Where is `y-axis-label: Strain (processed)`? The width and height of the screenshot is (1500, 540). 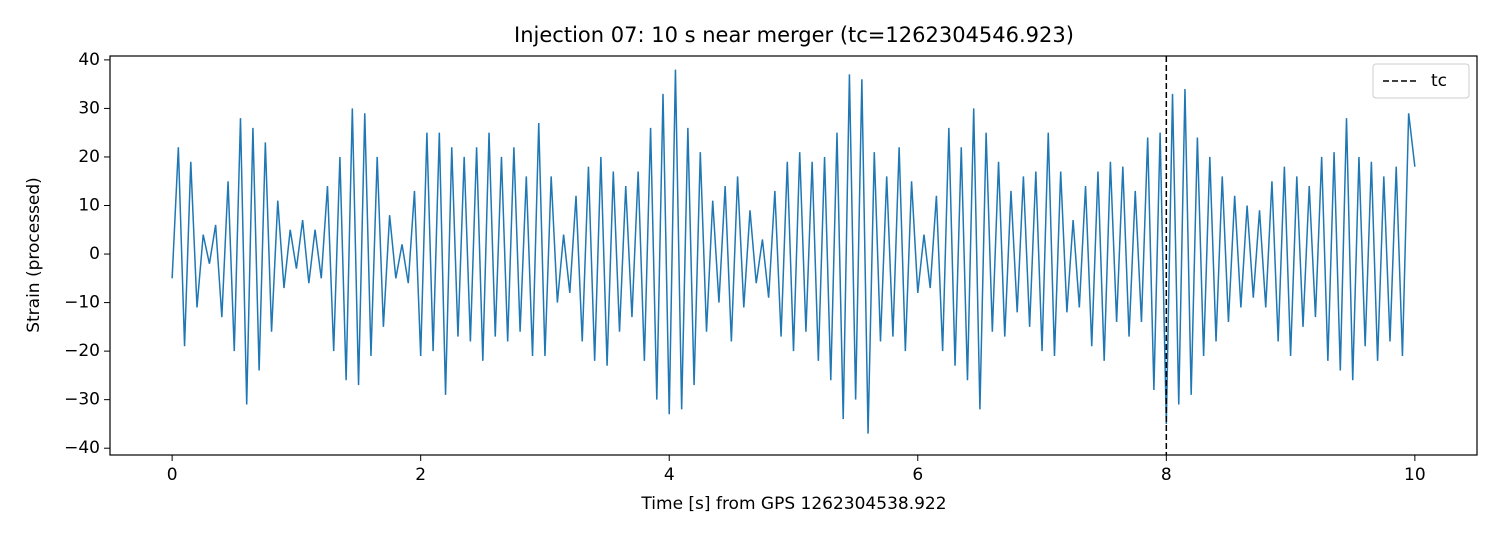 y-axis-label: Strain (processed) is located at coordinates (34, 255).